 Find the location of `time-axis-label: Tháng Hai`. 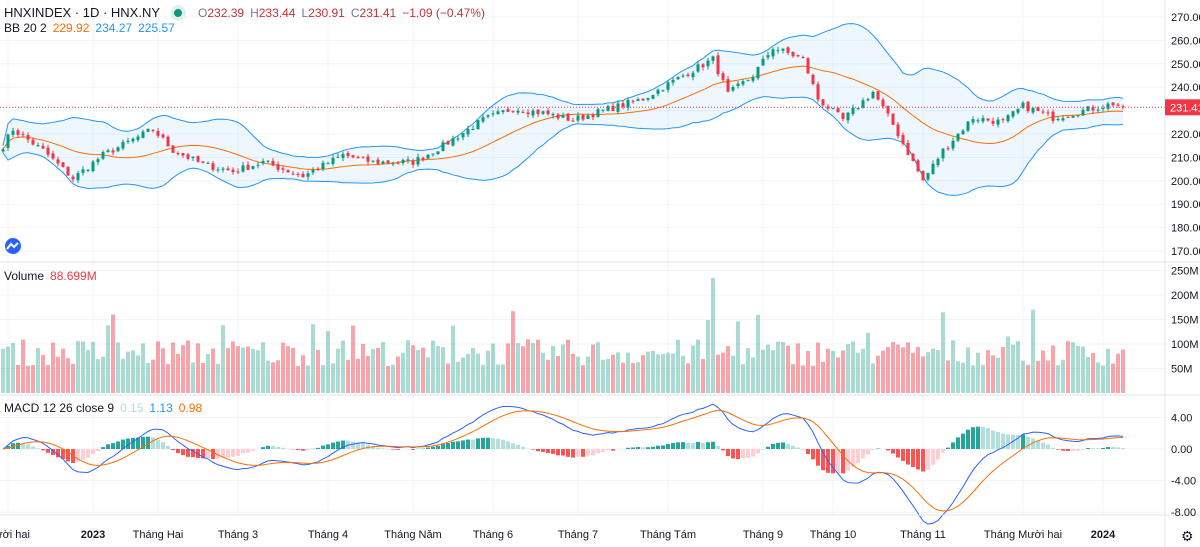

time-axis-label: Tháng Hai is located at coordinates (158, 535).